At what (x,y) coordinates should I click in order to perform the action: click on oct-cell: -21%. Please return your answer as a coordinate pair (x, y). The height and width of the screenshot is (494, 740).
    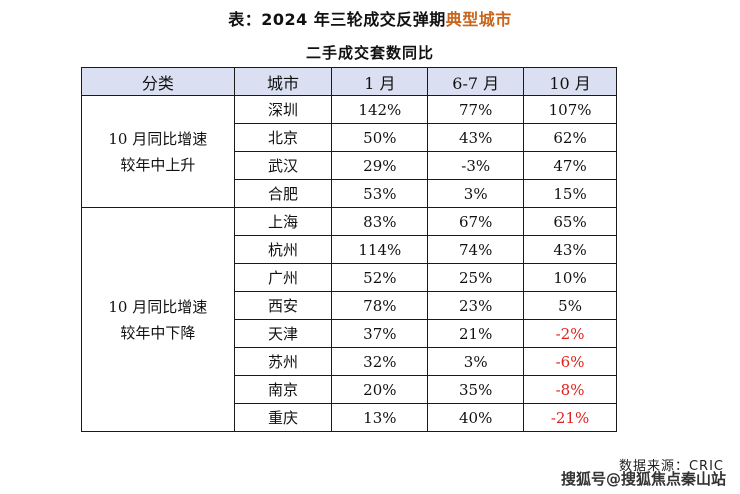
    Looking at the image, I should click on (570, 417).